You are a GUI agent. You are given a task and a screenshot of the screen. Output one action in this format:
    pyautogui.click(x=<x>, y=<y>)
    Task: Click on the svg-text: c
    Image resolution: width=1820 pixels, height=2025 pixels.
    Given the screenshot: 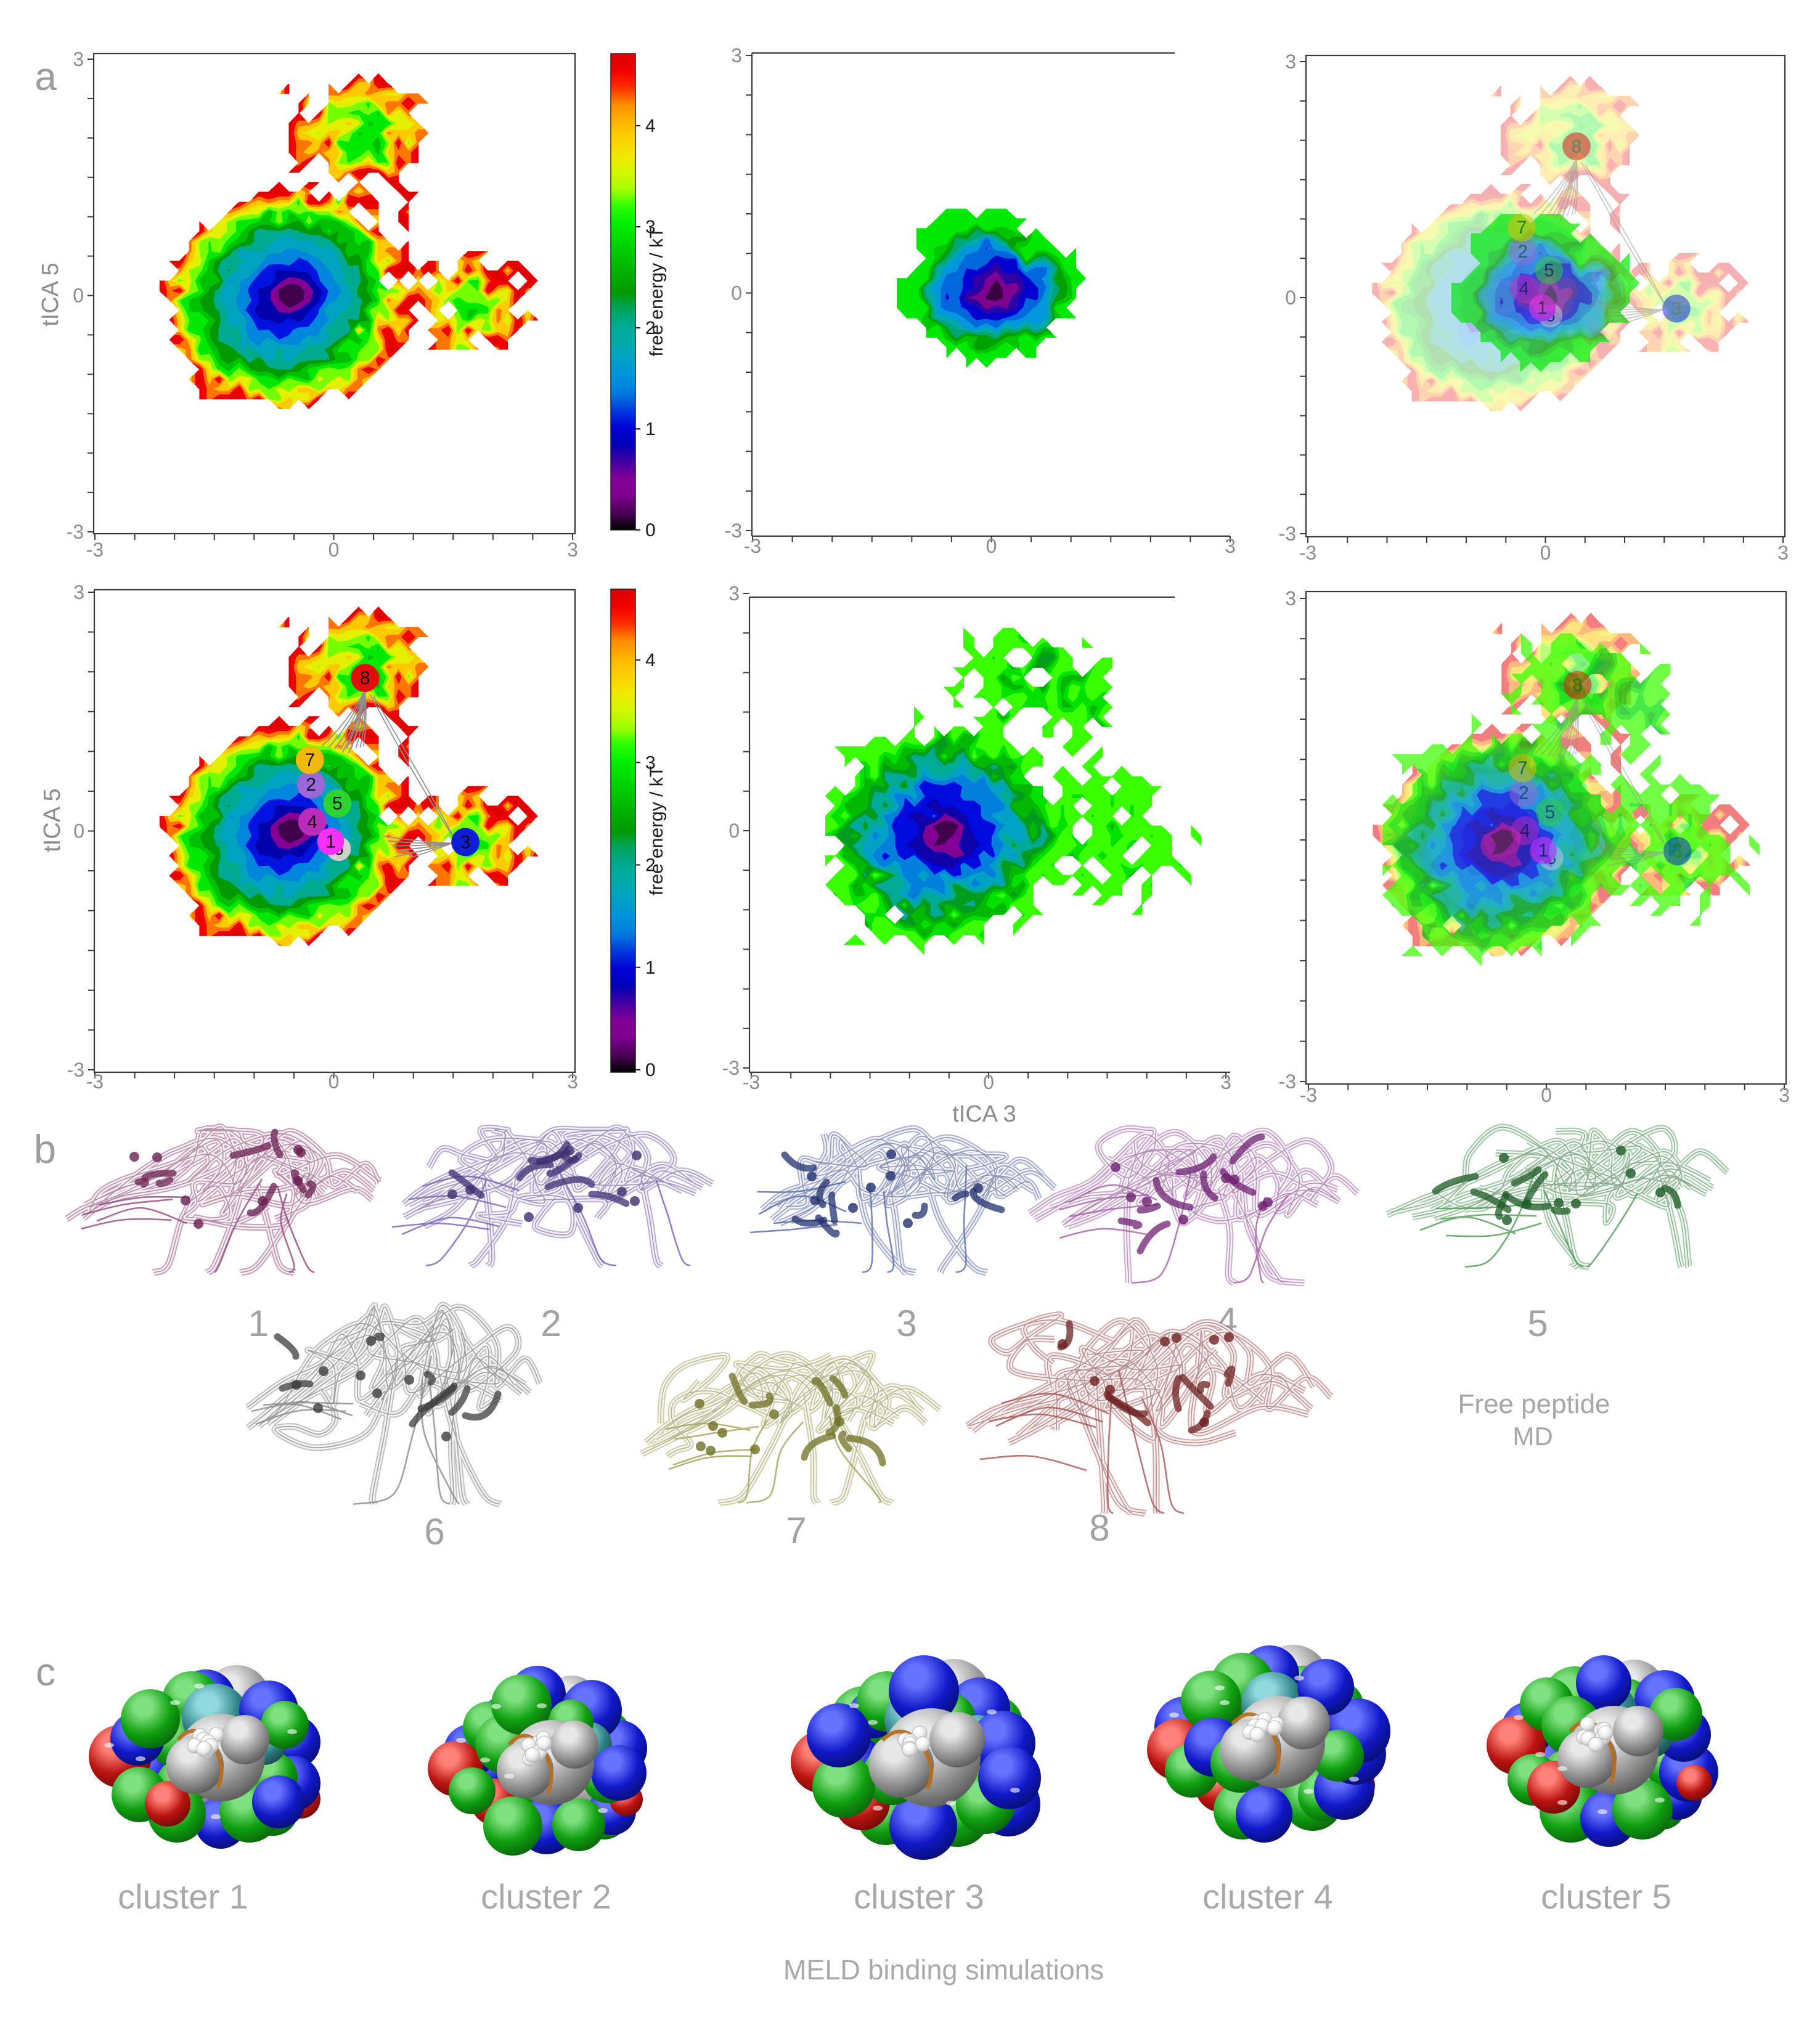 What is the action you would take?
    pyautogui.click(x=45, y=1672)
    